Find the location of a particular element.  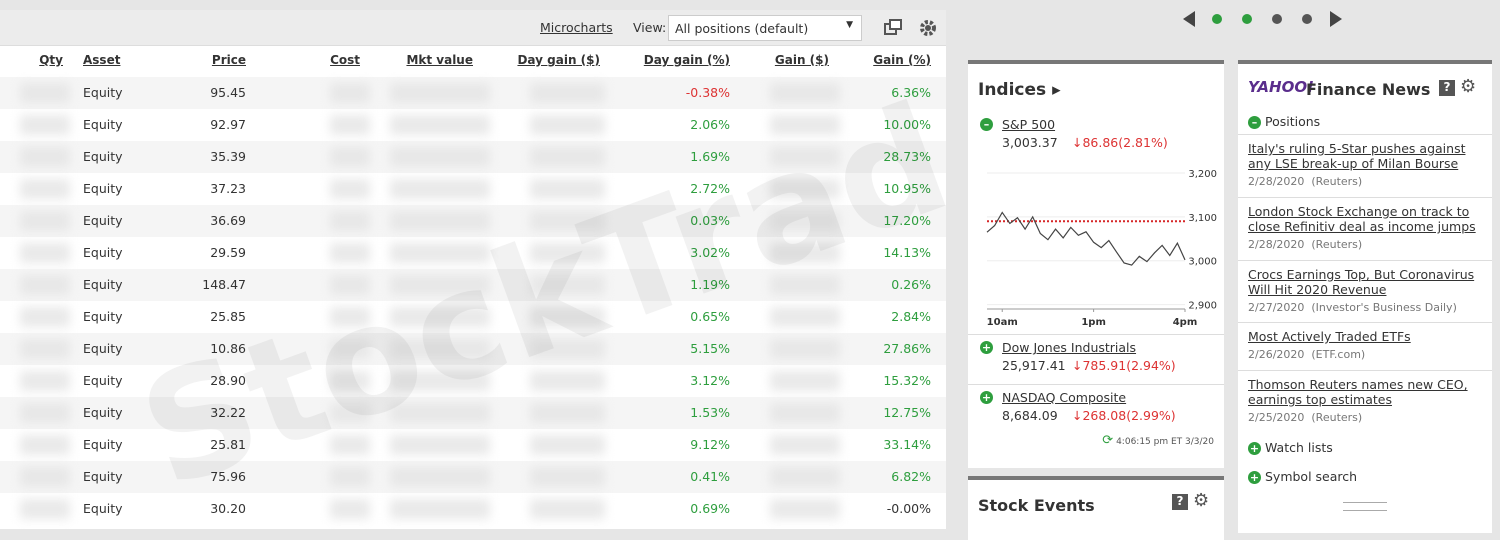

table-row: Equity 10.86 5.15% 27.86% is located at coordinates (473, 349).